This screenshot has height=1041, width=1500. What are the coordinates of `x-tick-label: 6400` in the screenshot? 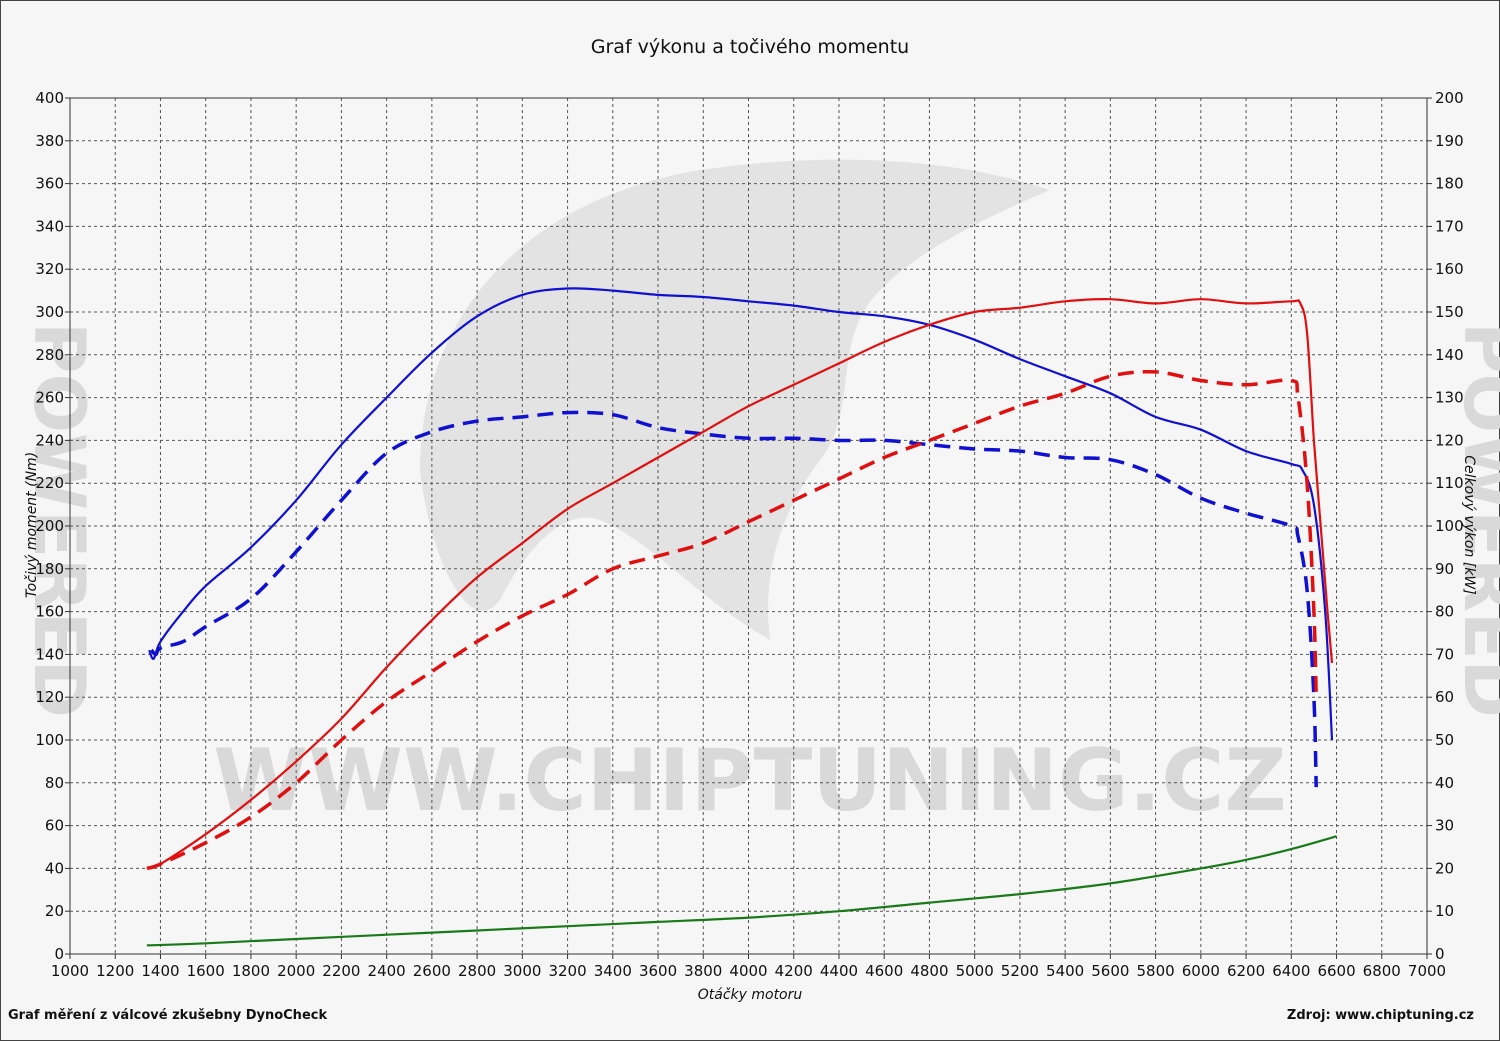 It's located at (1291, 971).